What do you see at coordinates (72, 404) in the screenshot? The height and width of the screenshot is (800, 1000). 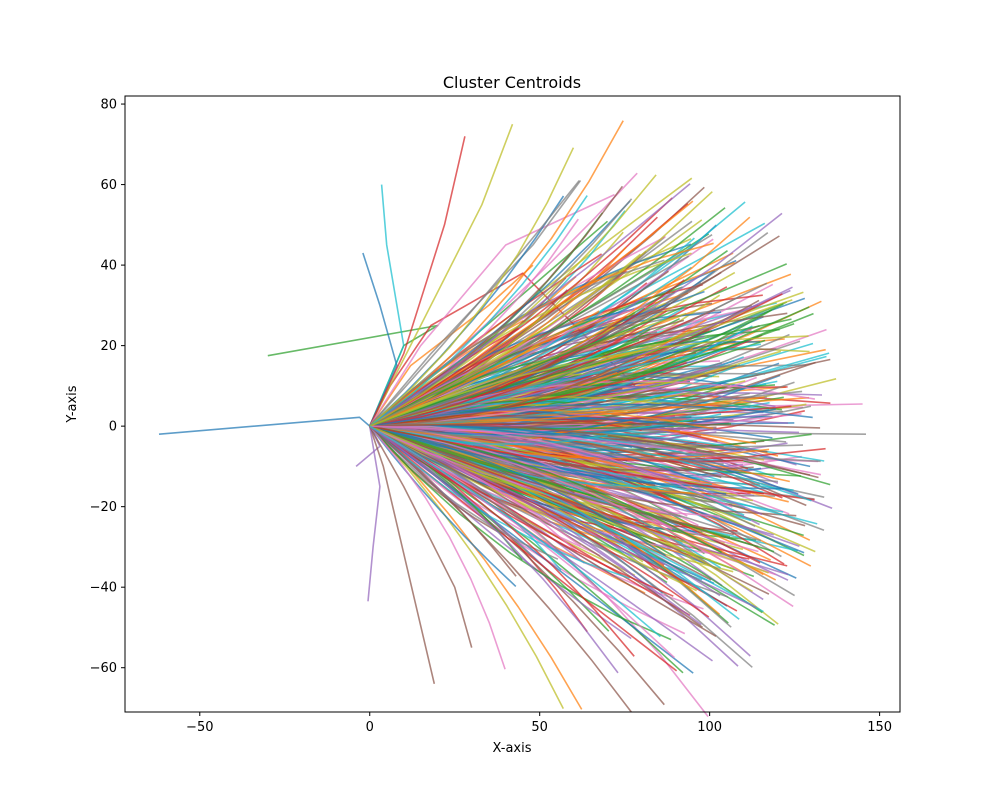 I see `y-axis-label: Y-axis` at bounding box center [72, 404].